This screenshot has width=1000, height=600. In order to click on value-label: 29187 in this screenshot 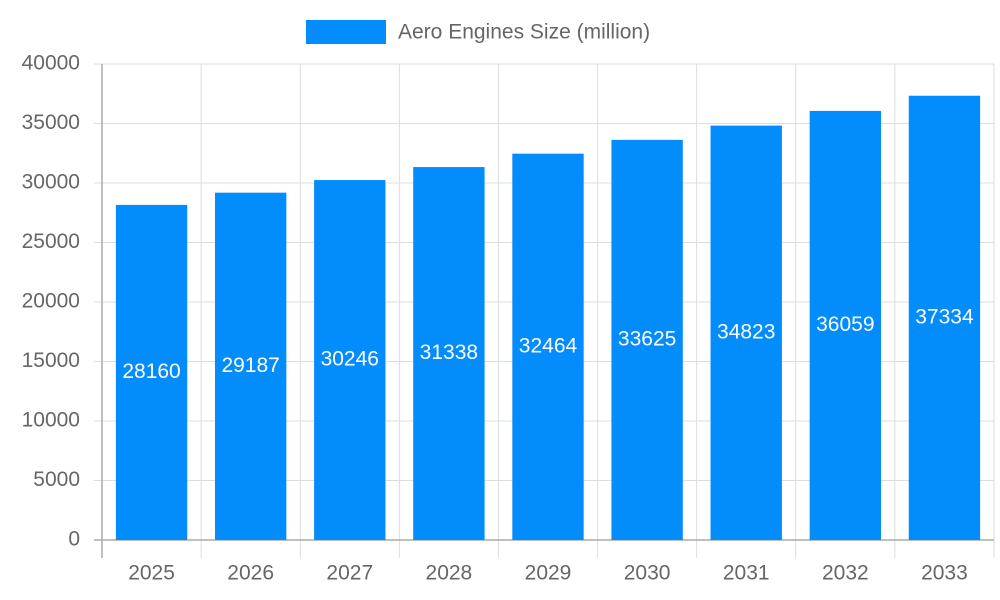, I will do `click(250, 365)`.